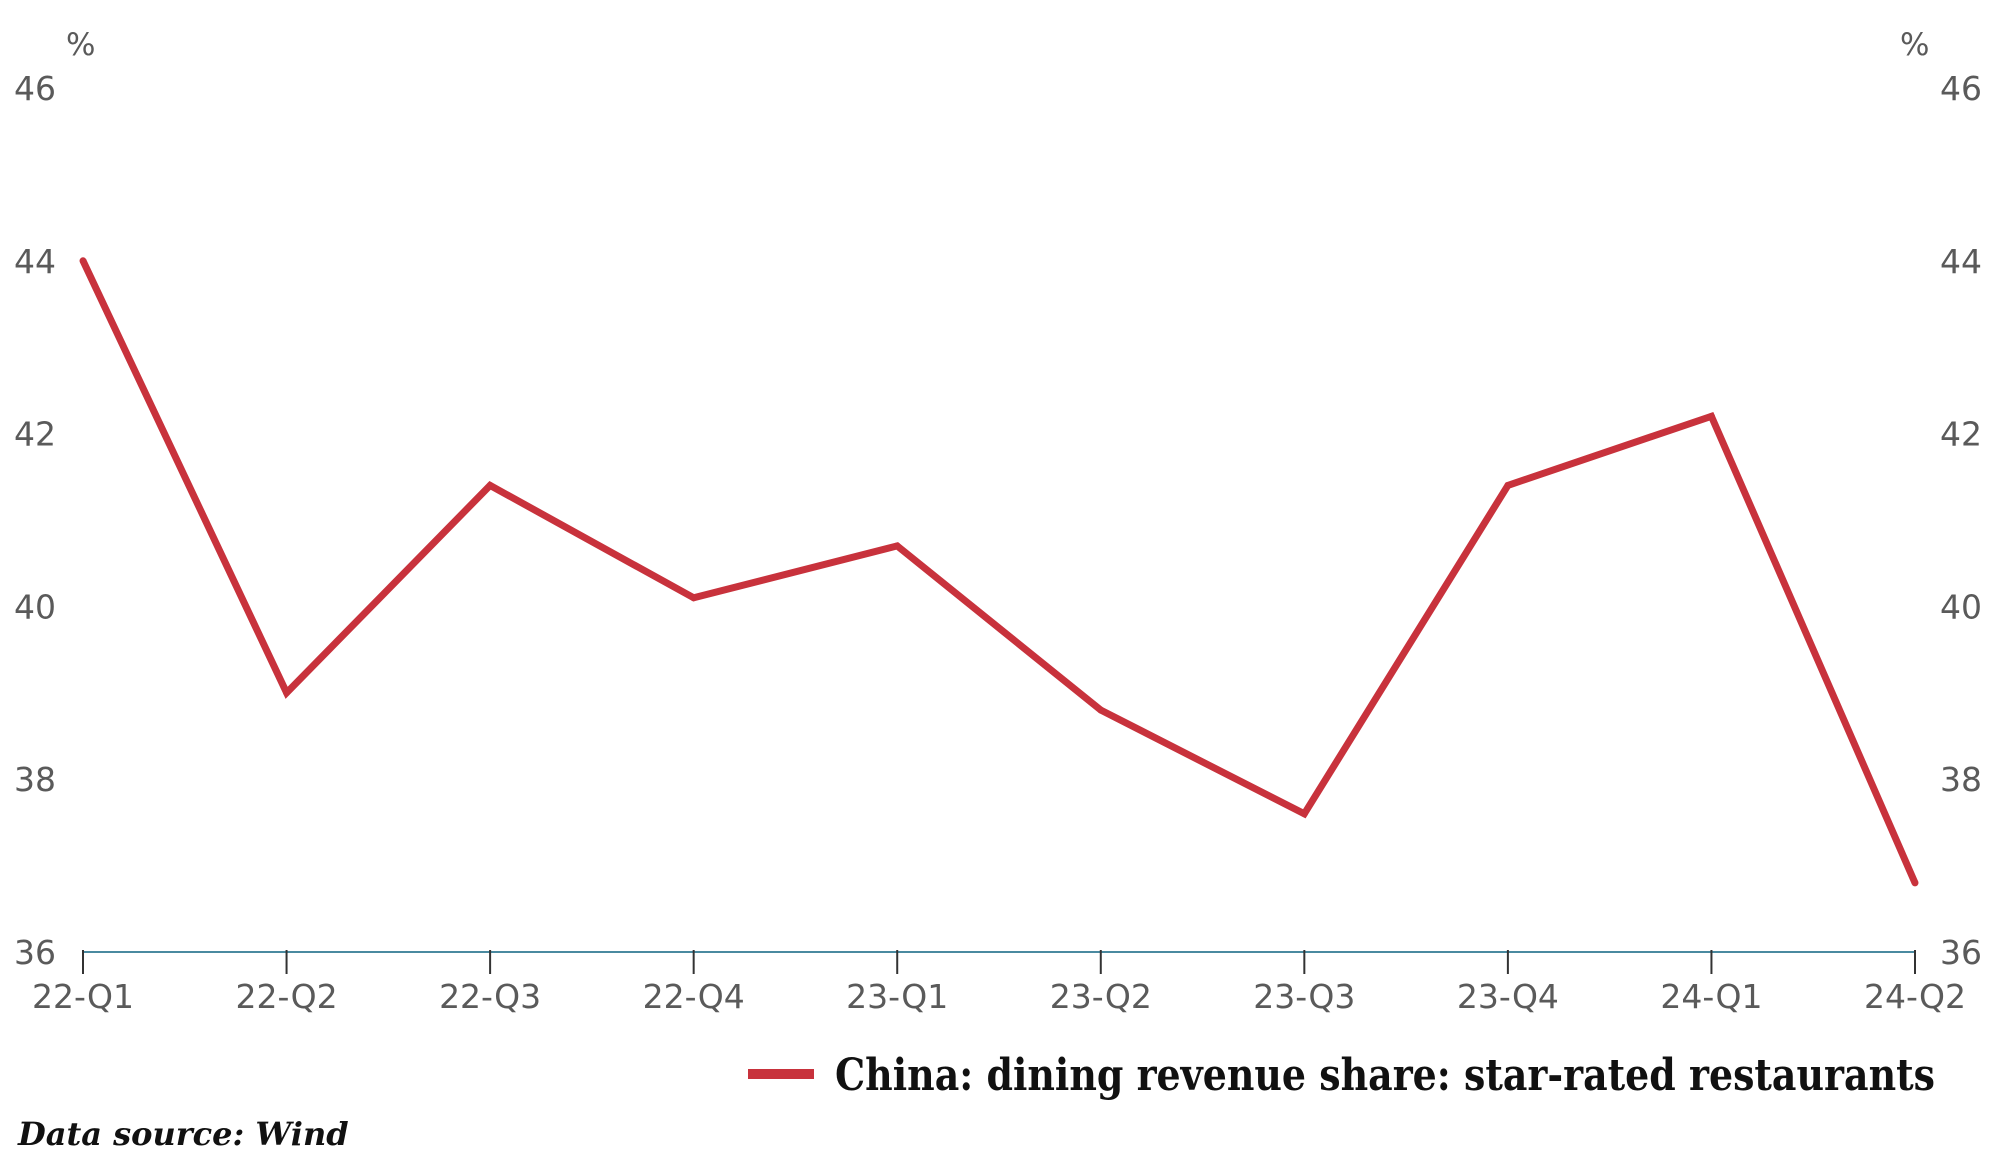 The width and height of the screenshot is (1994, 1168). What do you see at coordinates (1961, 520) in the screenshot?
I see `y-axis-right: 46 44 42 40 38 36` at bounding box center [1961, 520].